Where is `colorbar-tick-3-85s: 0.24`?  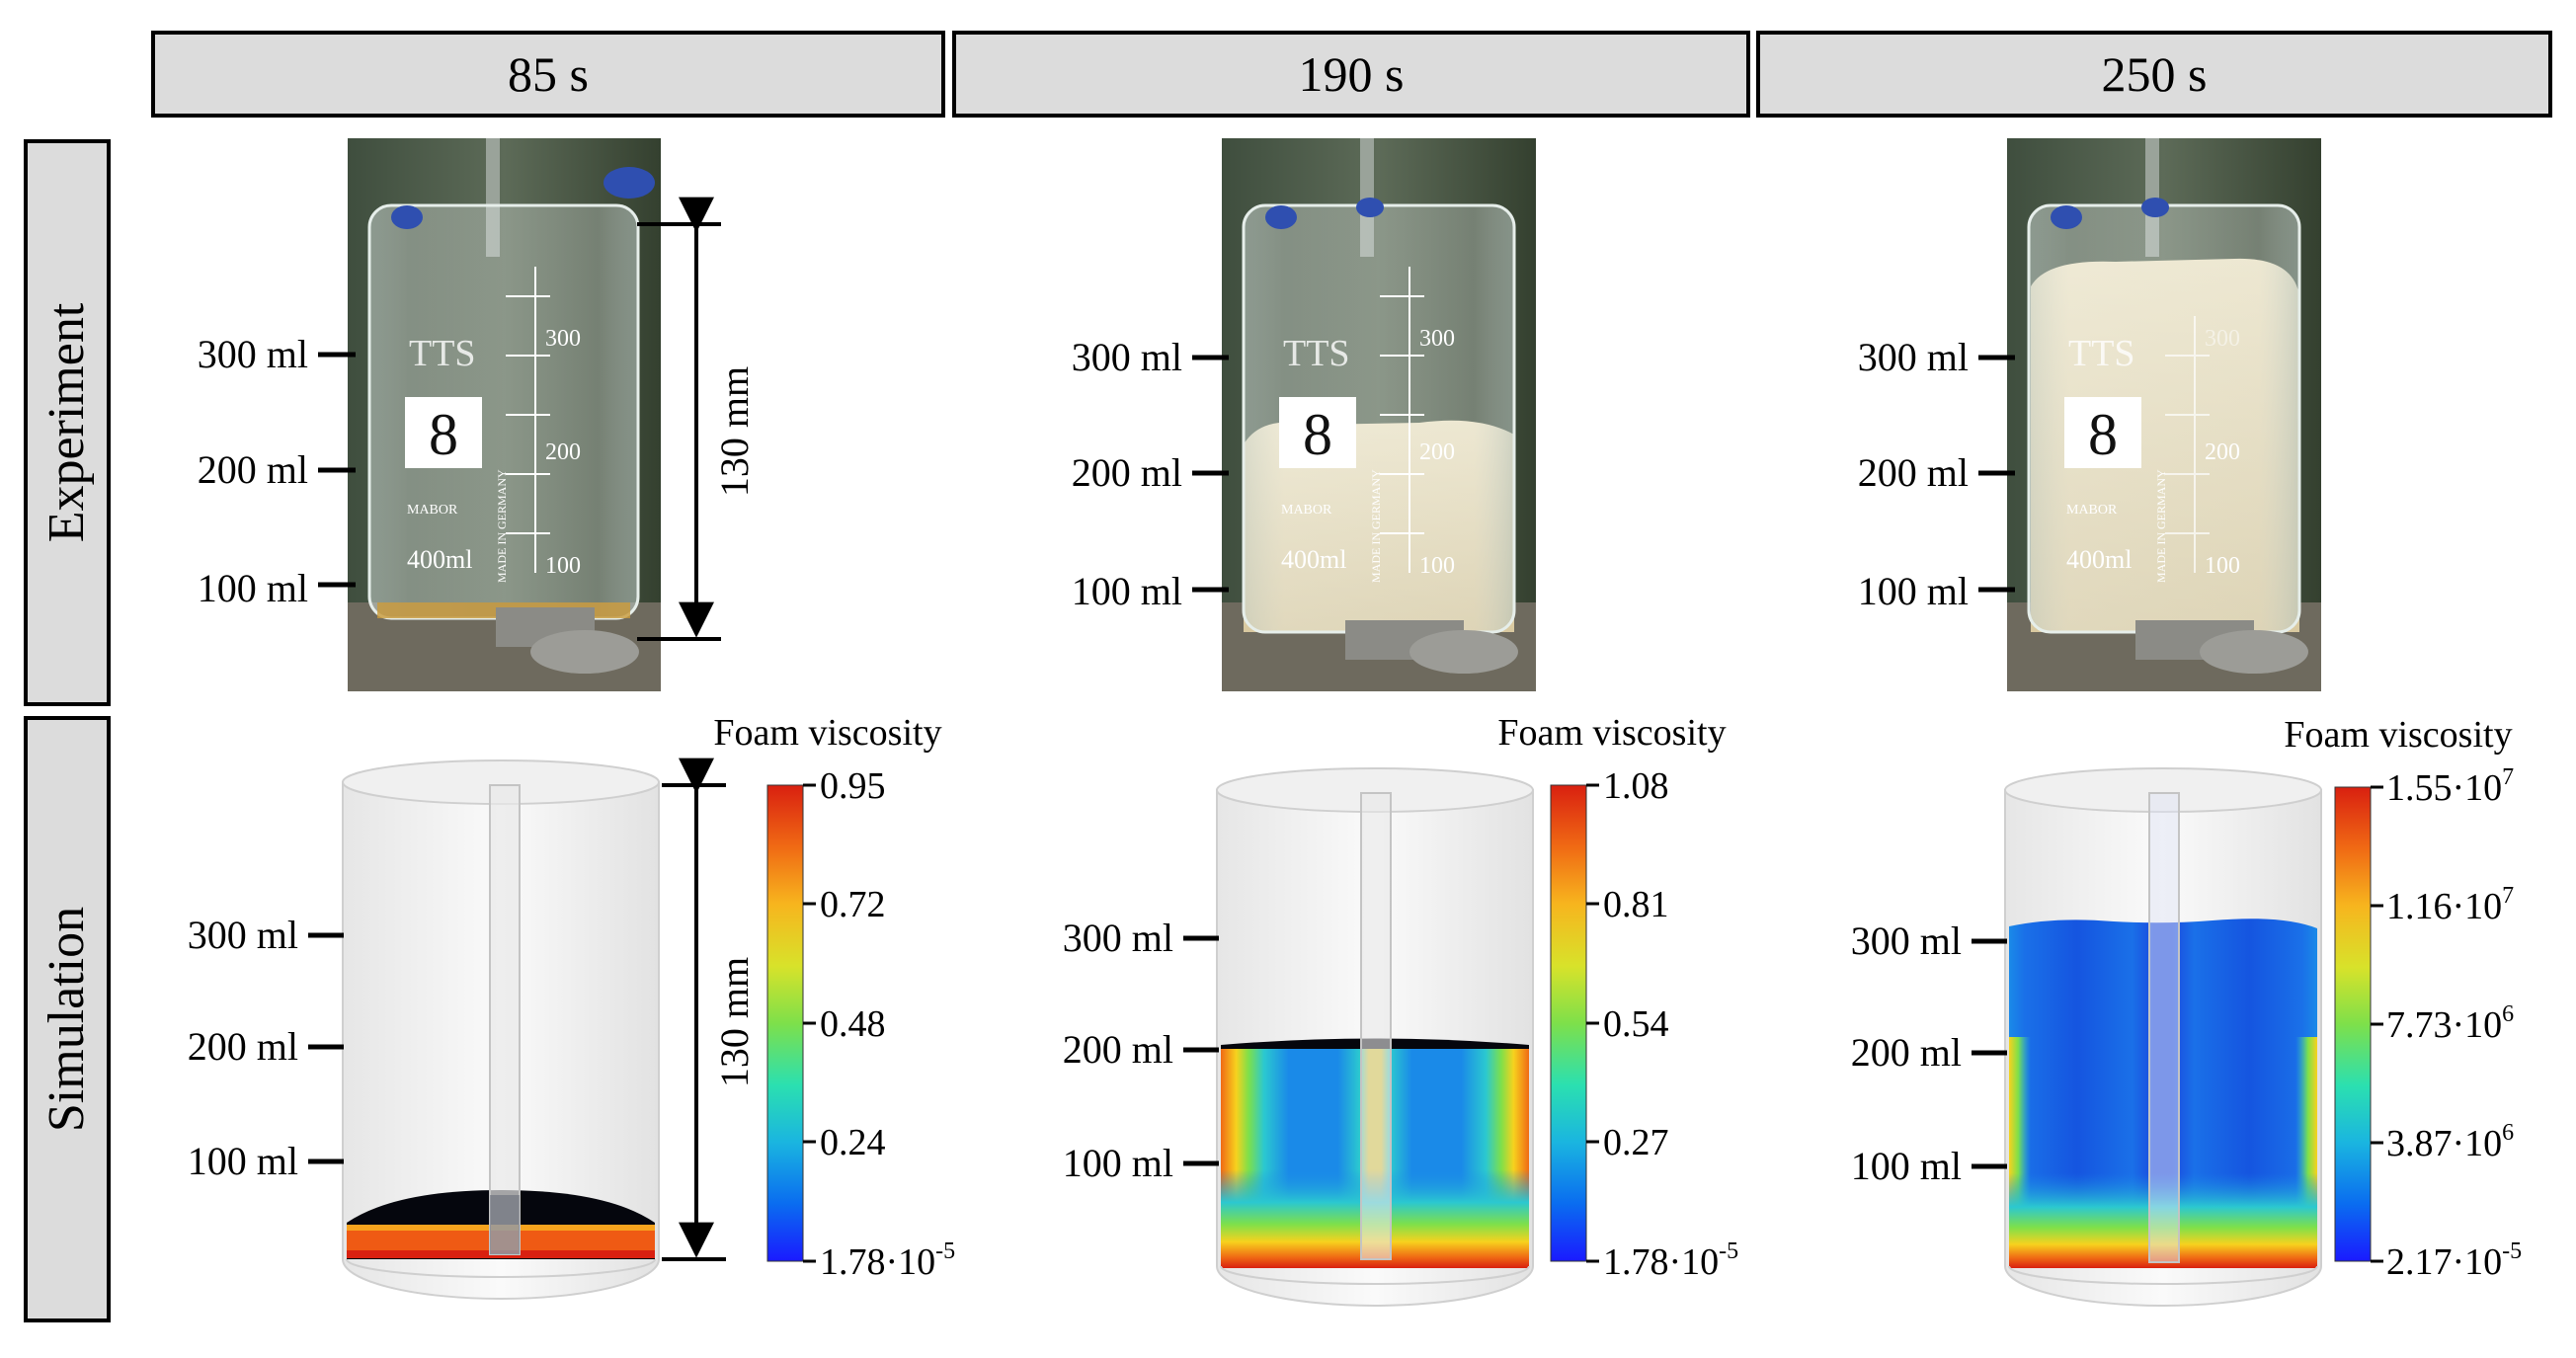
colorbar-tick-3-85s: 0.24 is located at coordinates (853, 1142).